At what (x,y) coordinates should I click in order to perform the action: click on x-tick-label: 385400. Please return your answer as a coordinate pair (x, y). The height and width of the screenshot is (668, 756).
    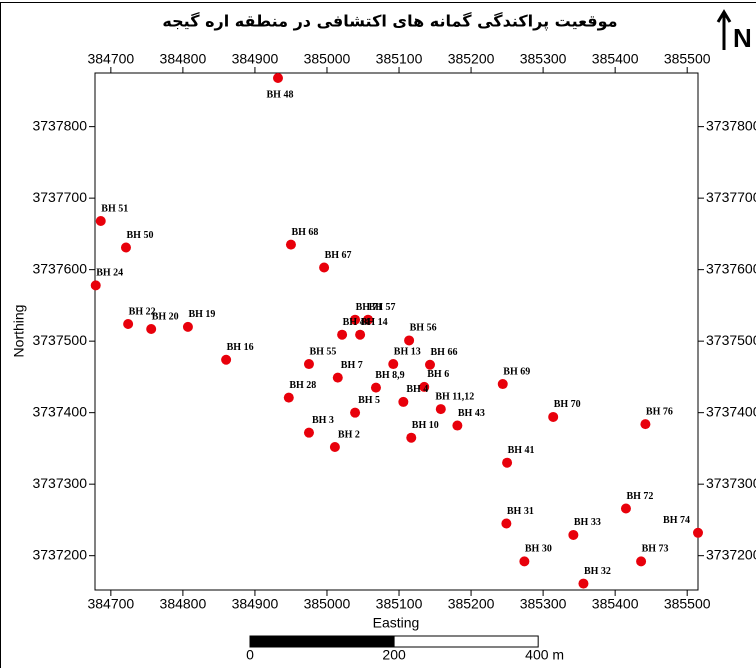
    Looking at the image, I should click on (615, 604).